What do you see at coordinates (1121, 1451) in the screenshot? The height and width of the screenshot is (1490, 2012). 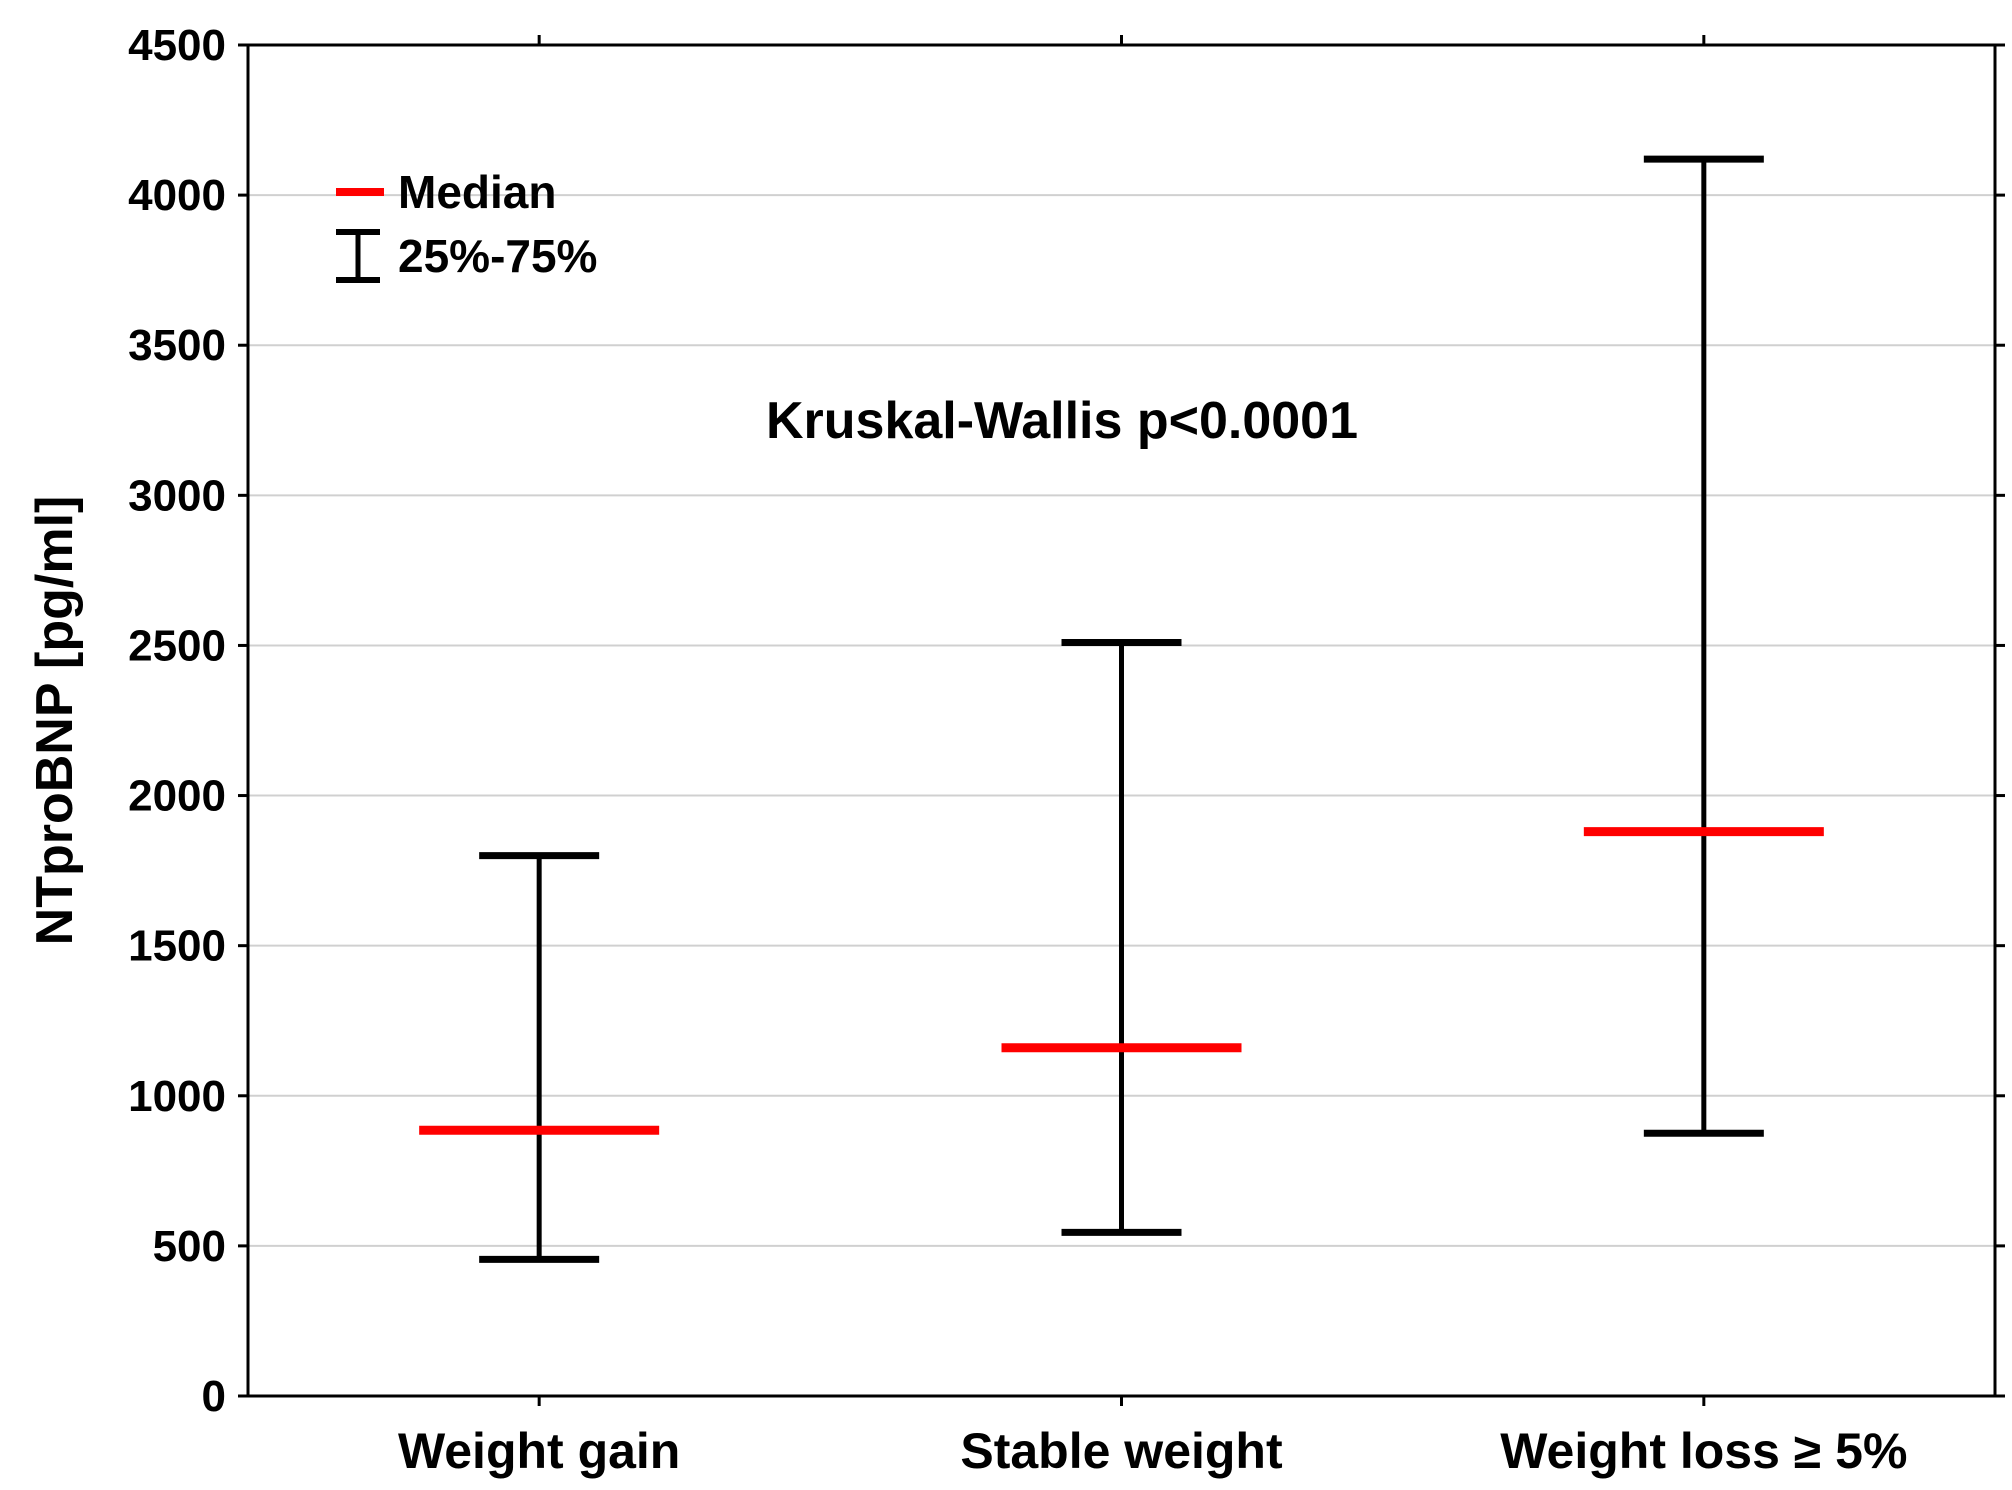 I see `x-category-label: Stable weight` at bounding box center [1121, 1451].